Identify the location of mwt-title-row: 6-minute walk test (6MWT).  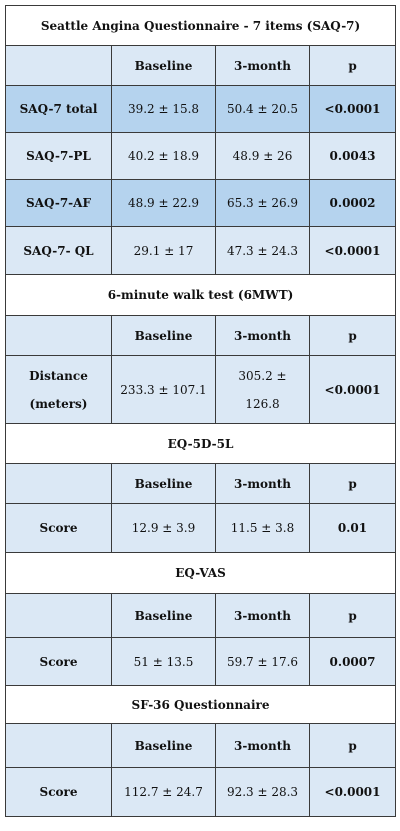
(200, 295).